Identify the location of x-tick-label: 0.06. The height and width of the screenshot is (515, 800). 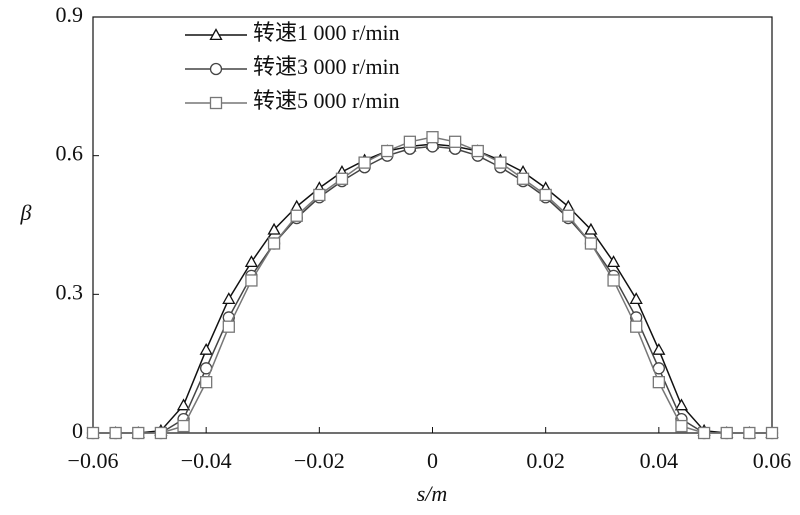
(772, 460).